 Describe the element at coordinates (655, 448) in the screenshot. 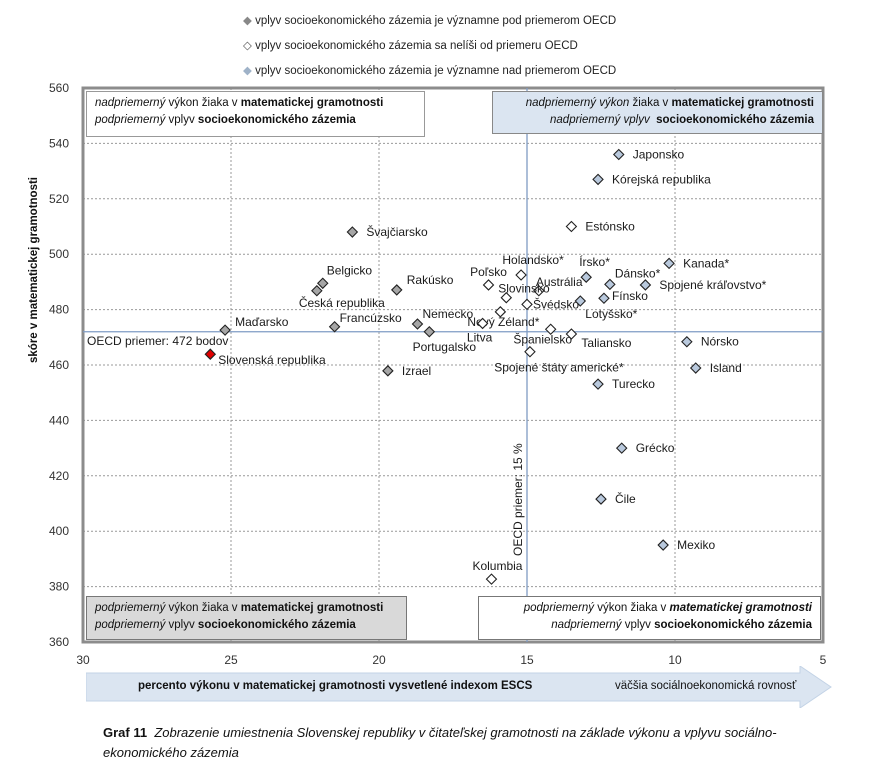

I see `data-label: Grécko` at that location.